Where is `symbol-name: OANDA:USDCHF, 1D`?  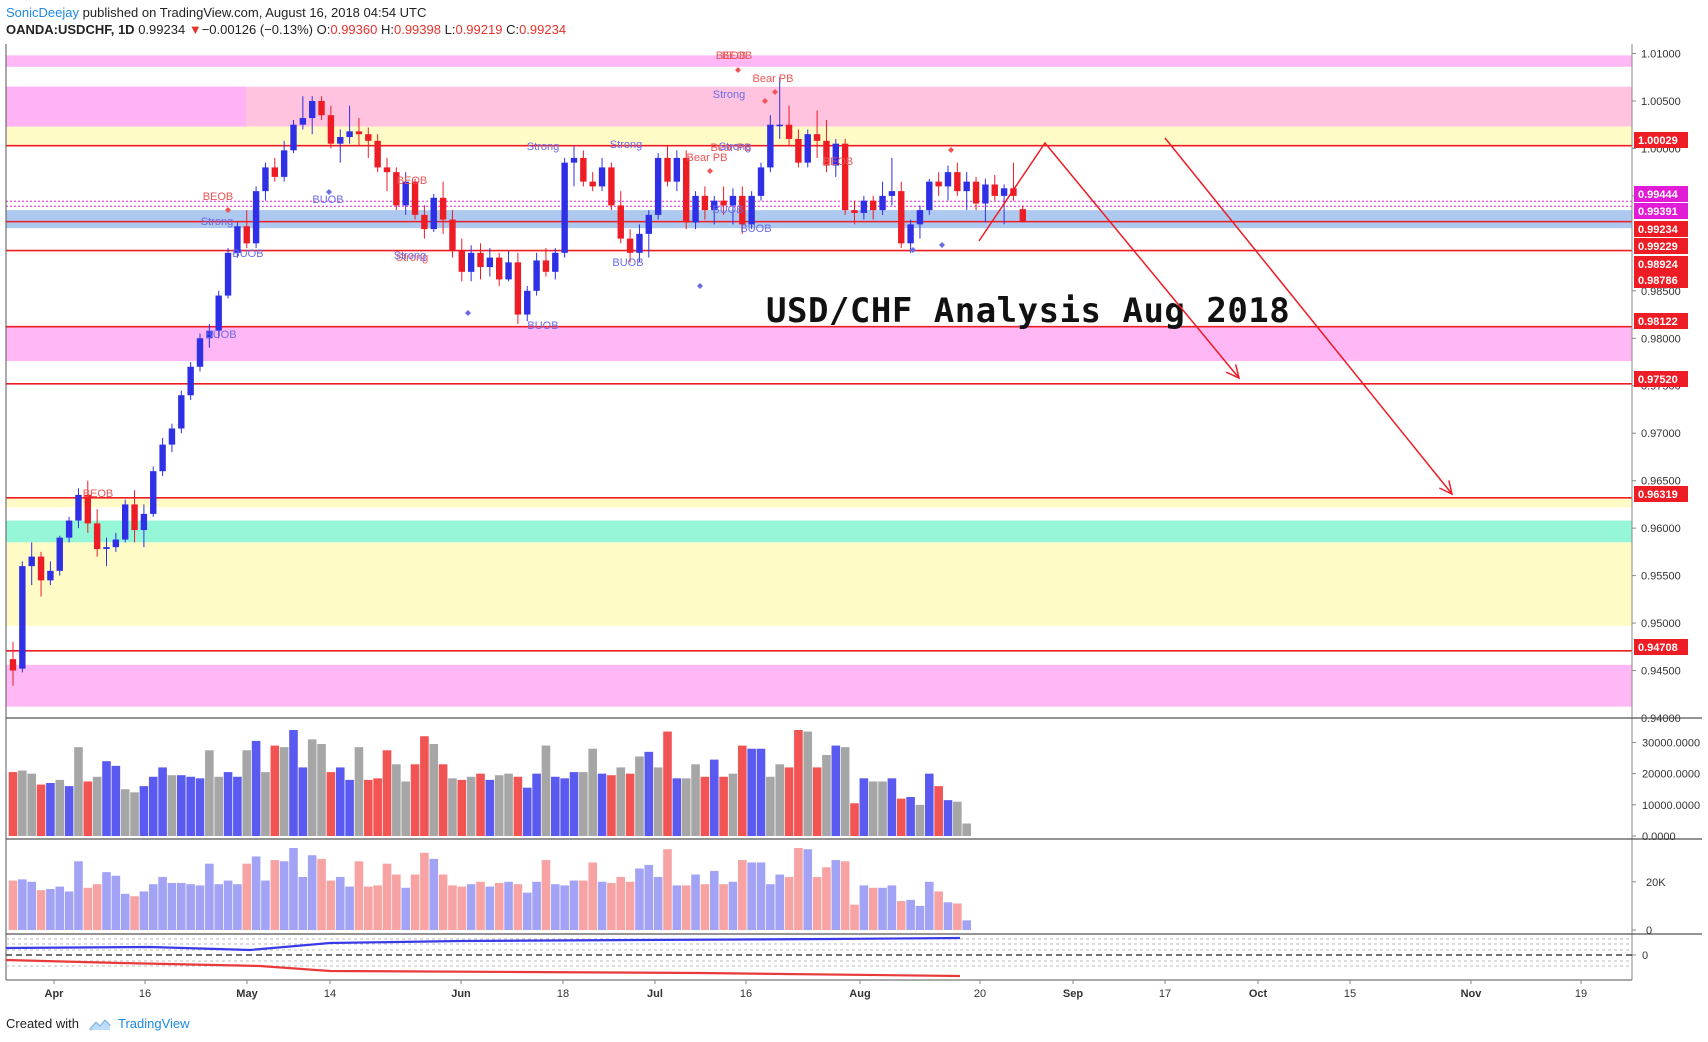 symbol-name: OANDA:USDCHF, 1D is located at coordinates (70, 29).